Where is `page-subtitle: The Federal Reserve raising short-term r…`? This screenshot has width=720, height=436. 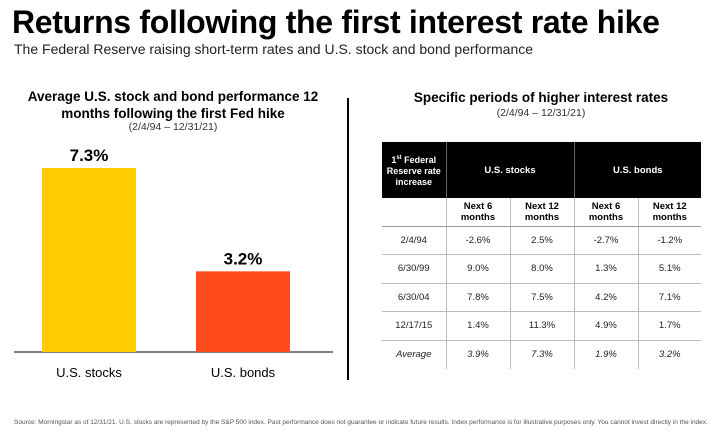
page-subtitle: The Federal Reserve raising short-term r… is located at coordinates (274, 49).